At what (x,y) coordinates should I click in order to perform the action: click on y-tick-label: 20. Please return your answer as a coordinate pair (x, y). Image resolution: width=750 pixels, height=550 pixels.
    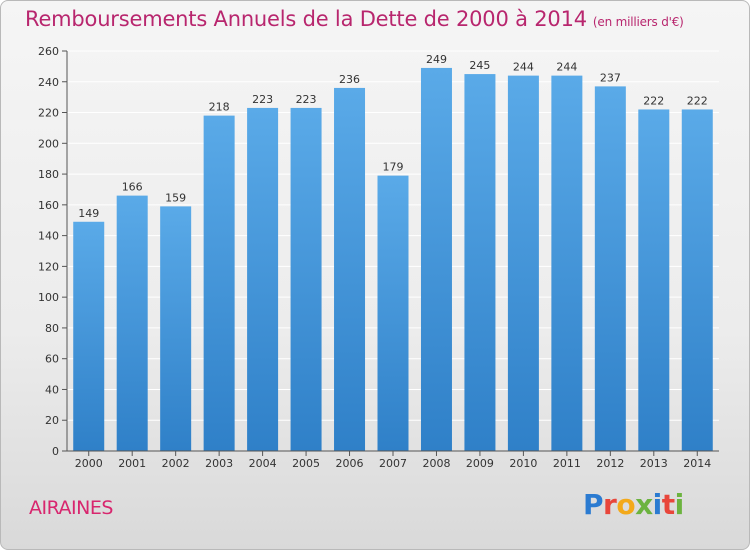
    Looking at the image, I should click on (52, 420).